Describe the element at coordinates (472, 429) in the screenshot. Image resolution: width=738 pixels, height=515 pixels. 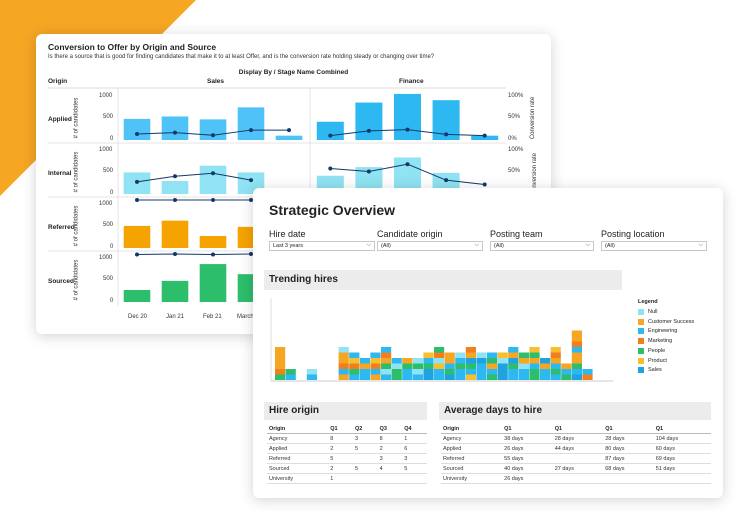
I see `column-header: Origin` at that location.